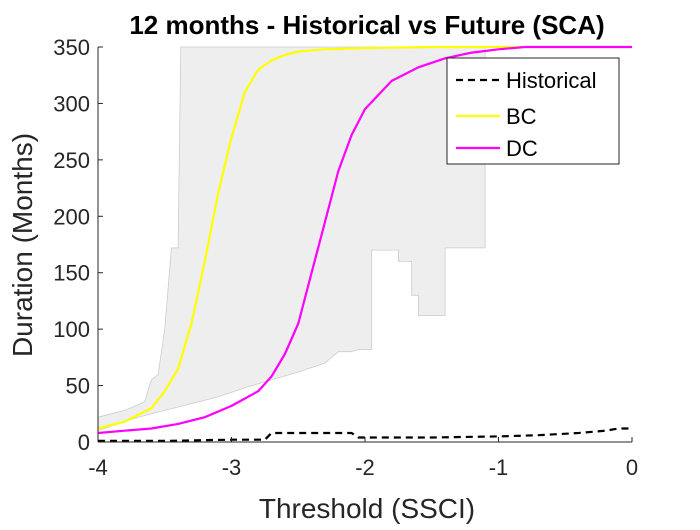 Image resolution: width=700 pixels, height=530 pixels. What do you see at coordinates (71, 216) in the screenshot?
I see `y-tick-label: 200` at bounding box center [71, 216].